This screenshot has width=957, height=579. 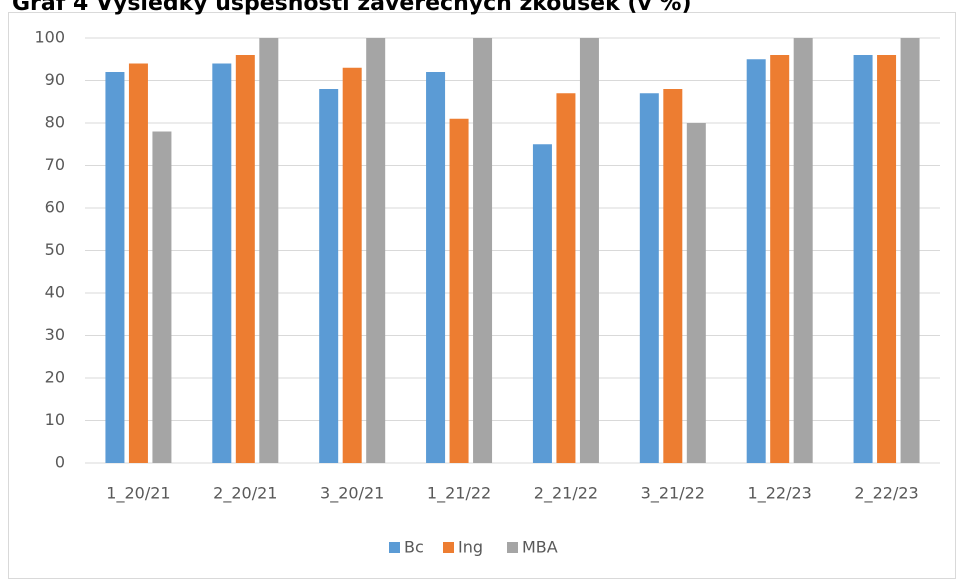 I want to click on x-tick-label: 3_21/22, so click(x=673, y=494).